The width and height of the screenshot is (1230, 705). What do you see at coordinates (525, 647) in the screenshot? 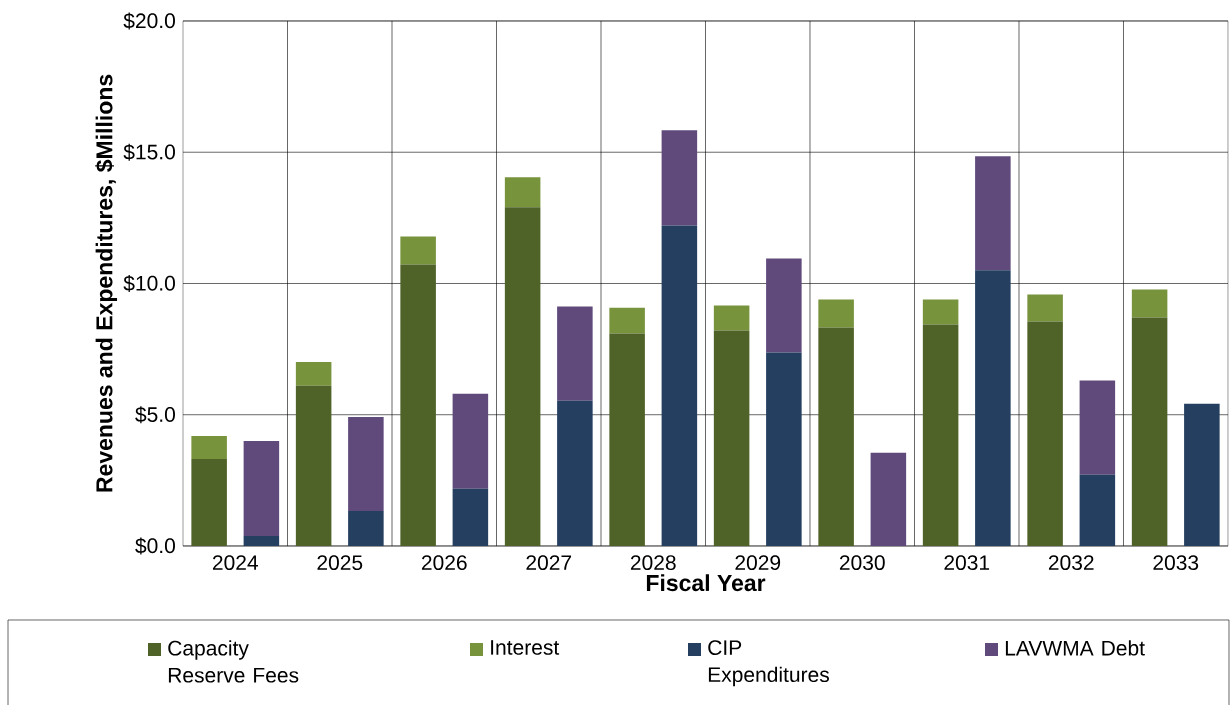
I see `legend-label: Interest` at bounding box center [525, 647].